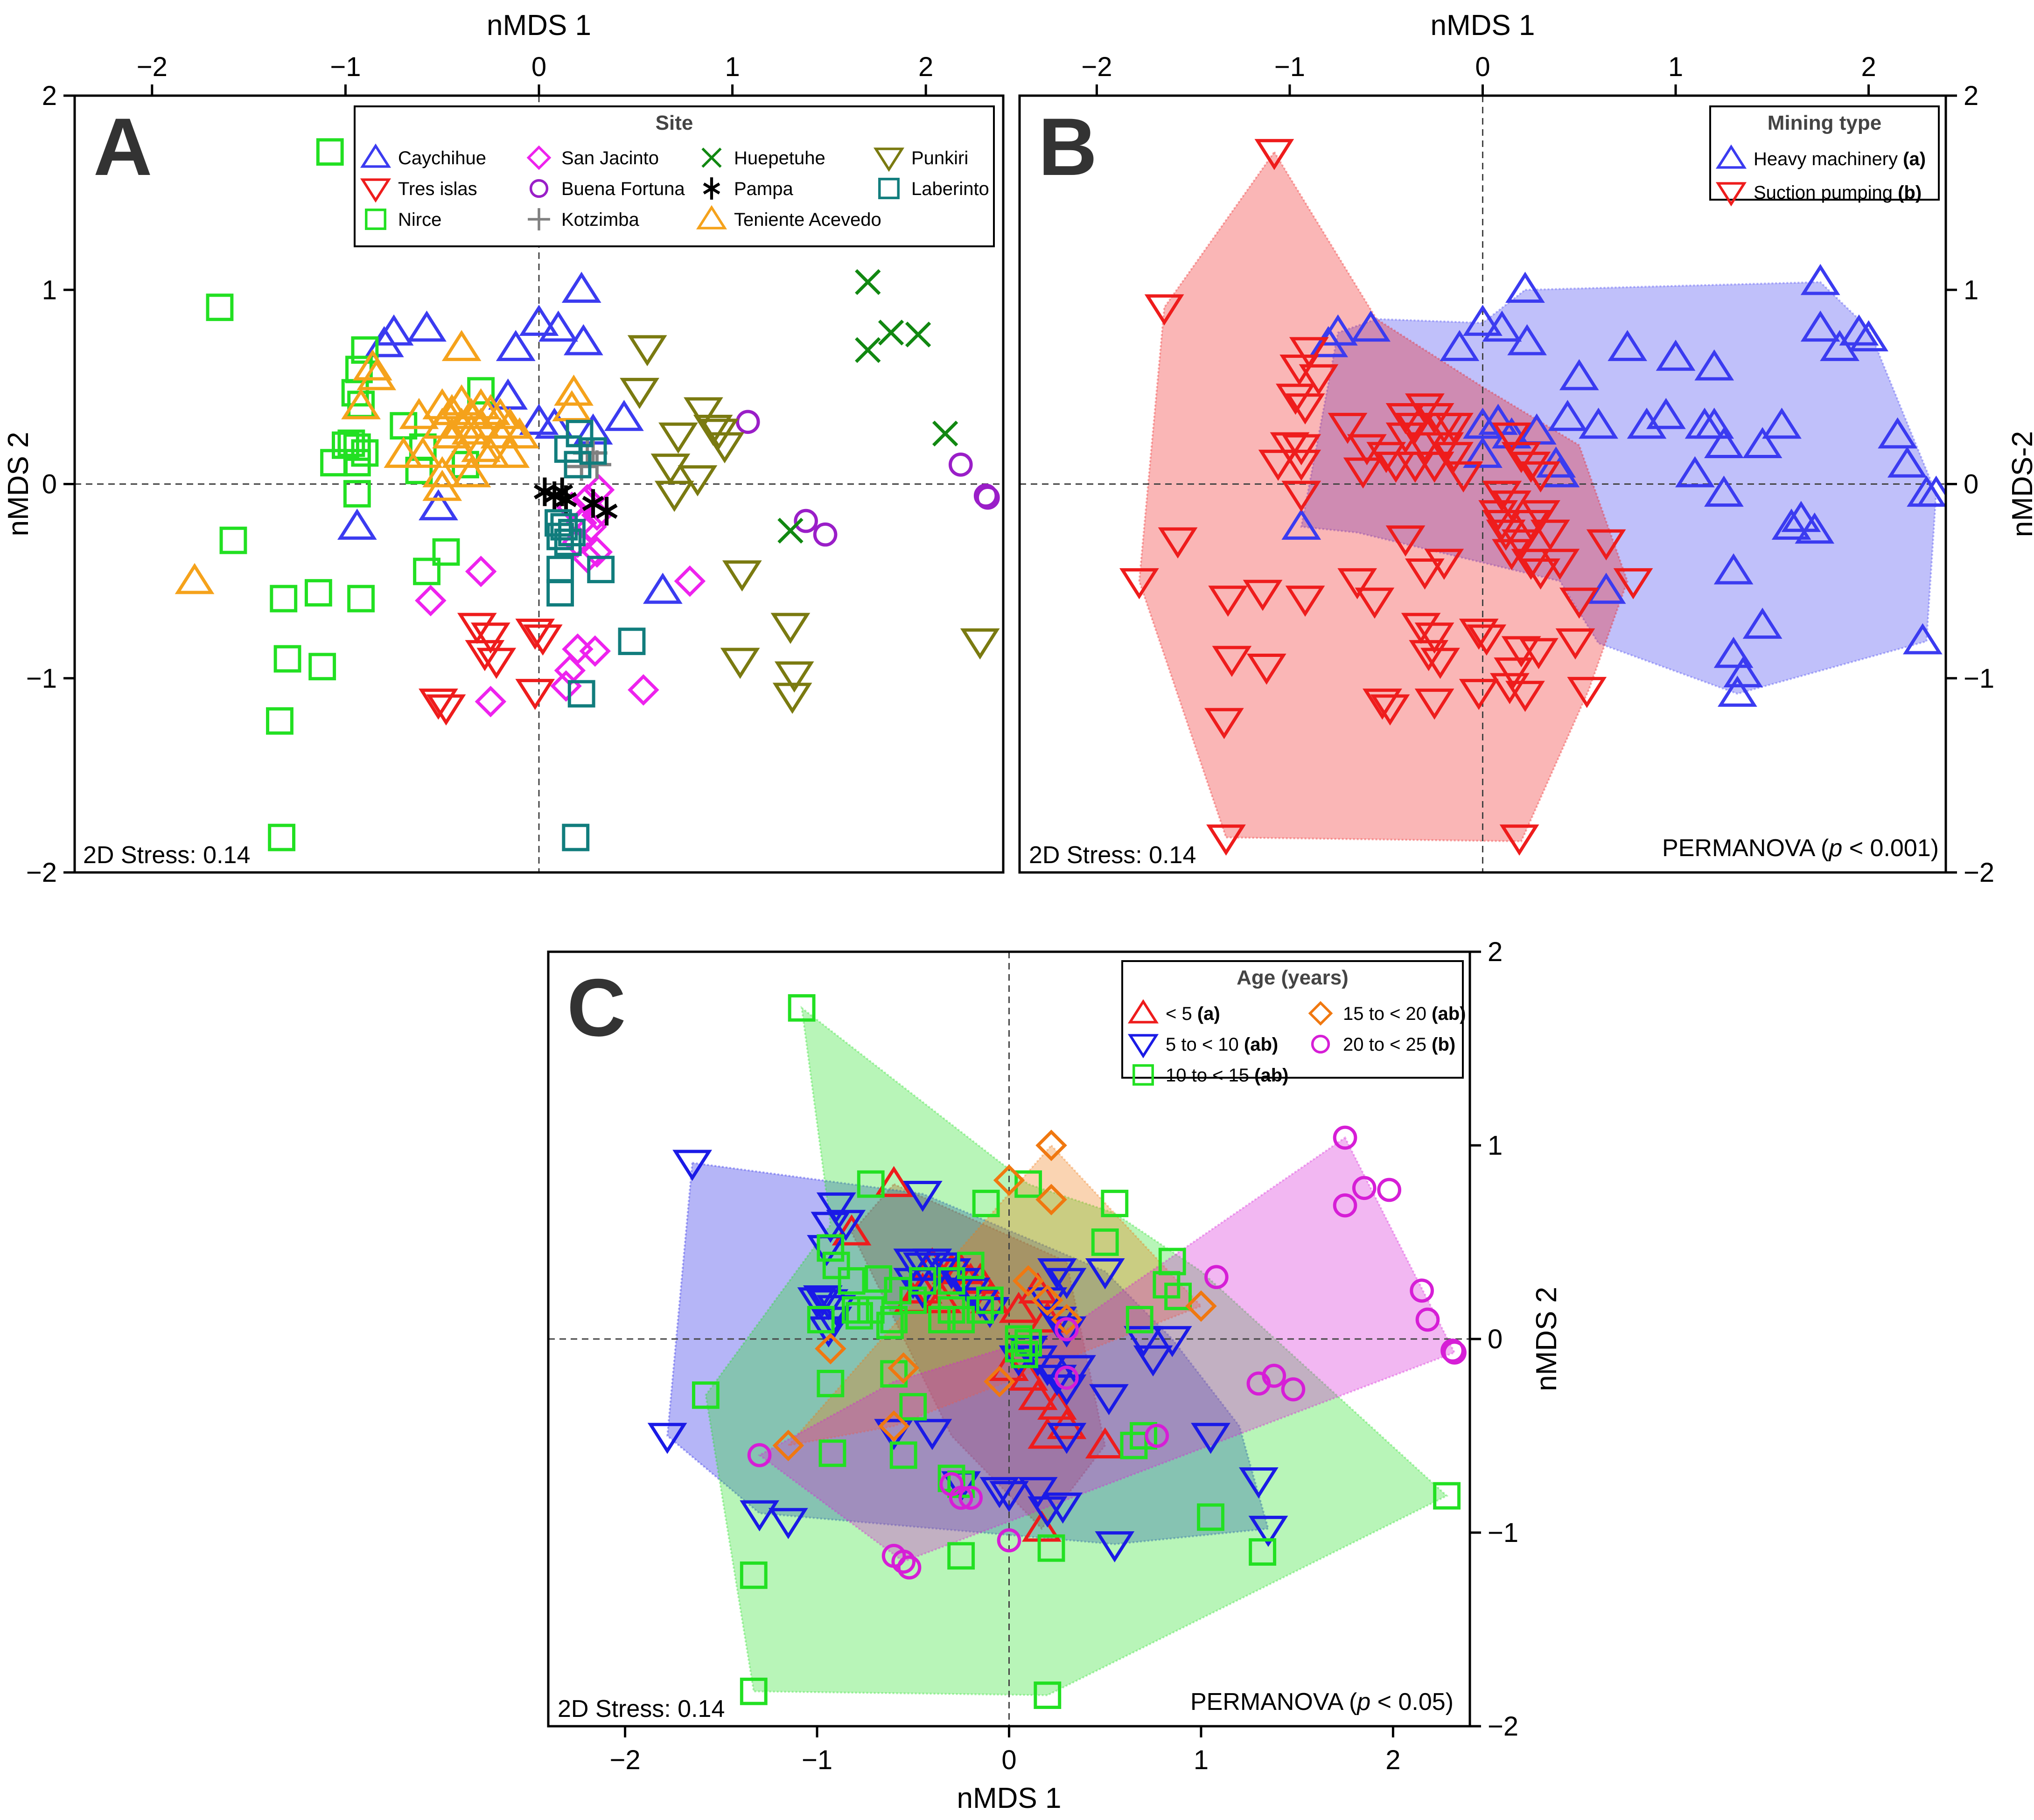 Image resolution: width=2034 pixels, height=1820 pixels. Describe the element at coordinates (596, 1007) in the screenshot. I see `panel-letter: C` at that location.